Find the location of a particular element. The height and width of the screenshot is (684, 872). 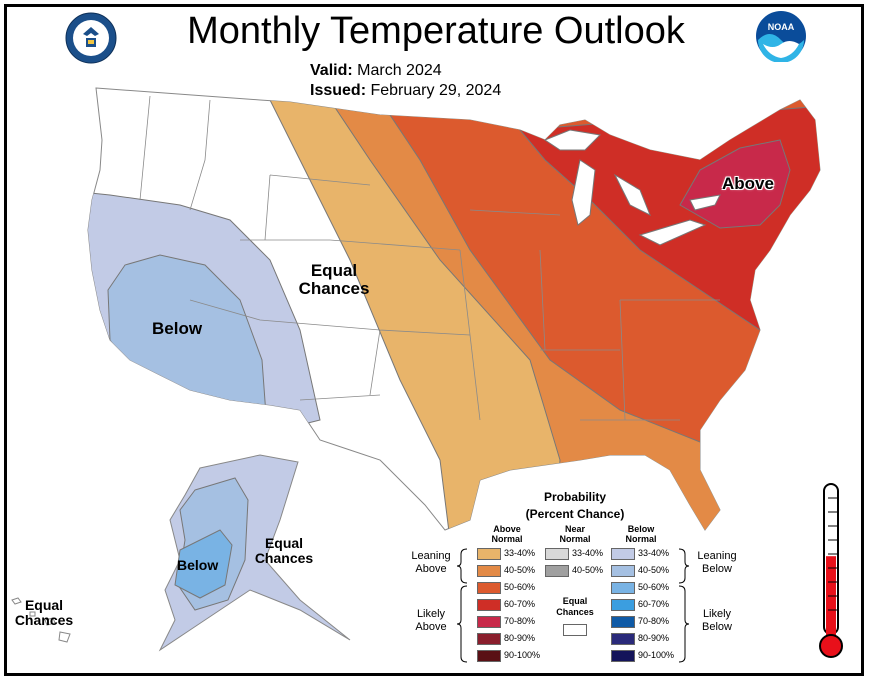

valid-date: Valid: March 2024 is located at coordinates (376, 70).